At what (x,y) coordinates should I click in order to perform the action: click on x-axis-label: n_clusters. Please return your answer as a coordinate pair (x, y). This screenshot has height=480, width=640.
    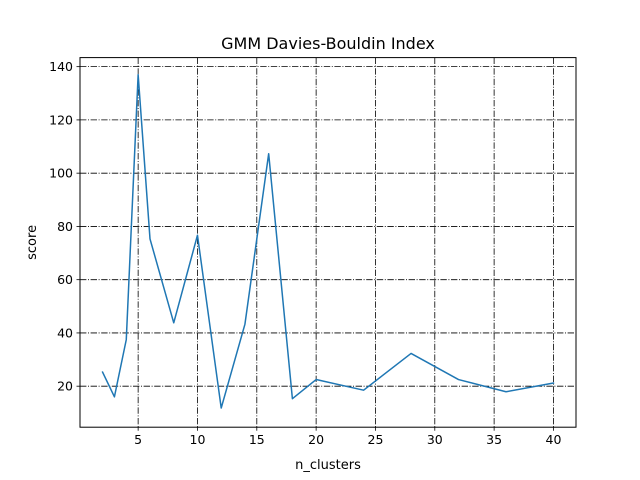
    Looking at the image, I should click on (328, 465).